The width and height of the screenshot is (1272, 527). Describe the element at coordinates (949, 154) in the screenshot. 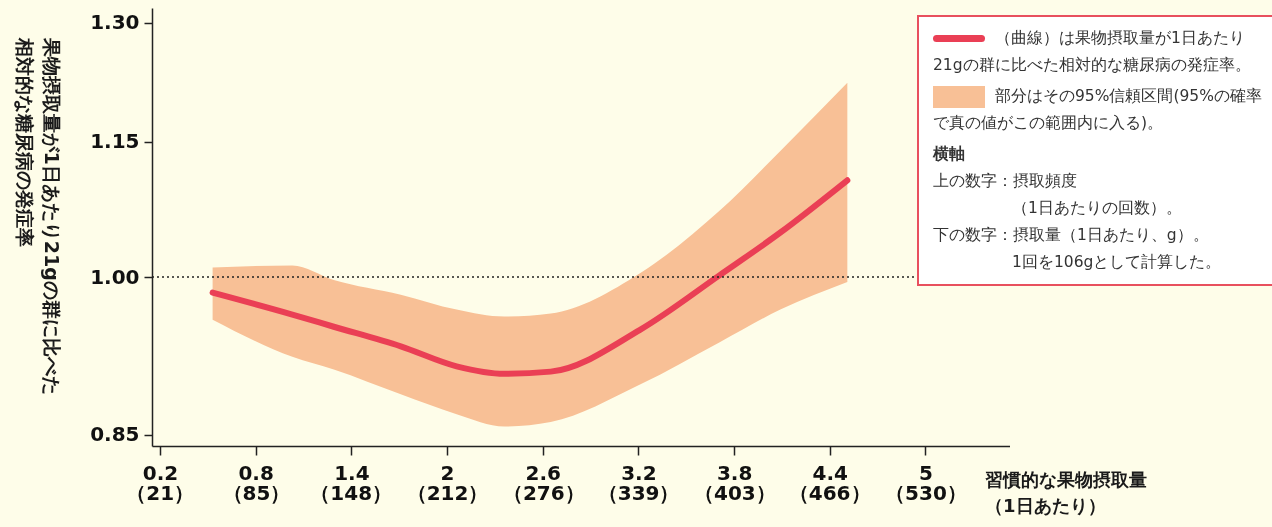

I see `annotation: 横軸` at that location.